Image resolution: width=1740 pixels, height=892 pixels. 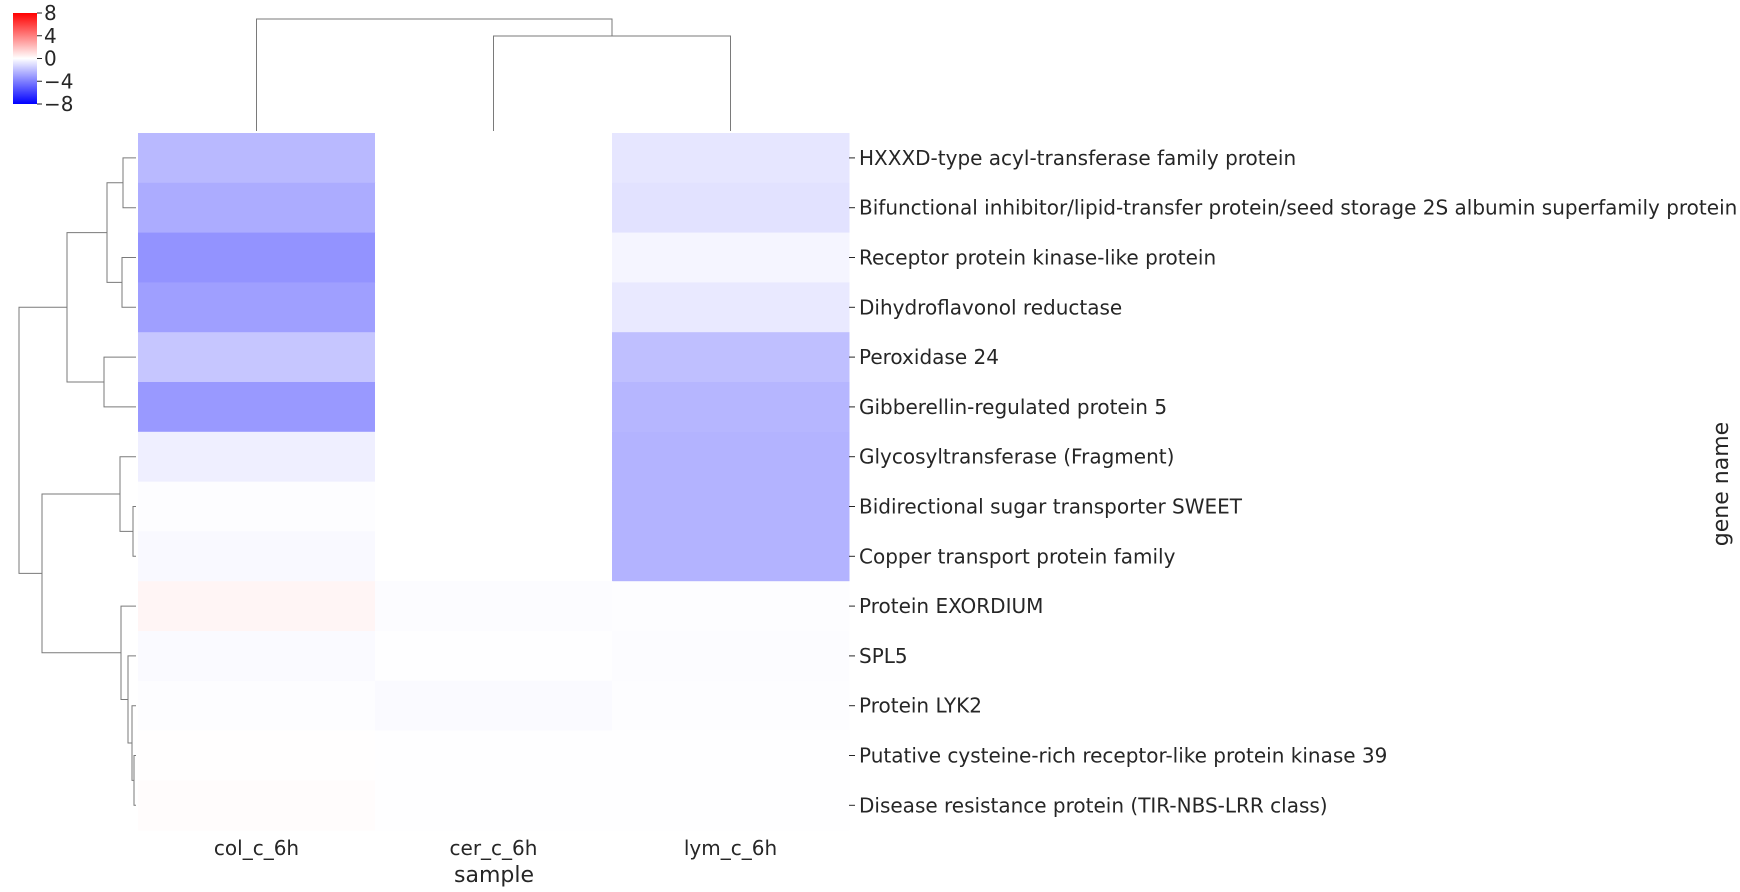 I want to click on colorbar: 840−4−8, so click(x=43, y=58).